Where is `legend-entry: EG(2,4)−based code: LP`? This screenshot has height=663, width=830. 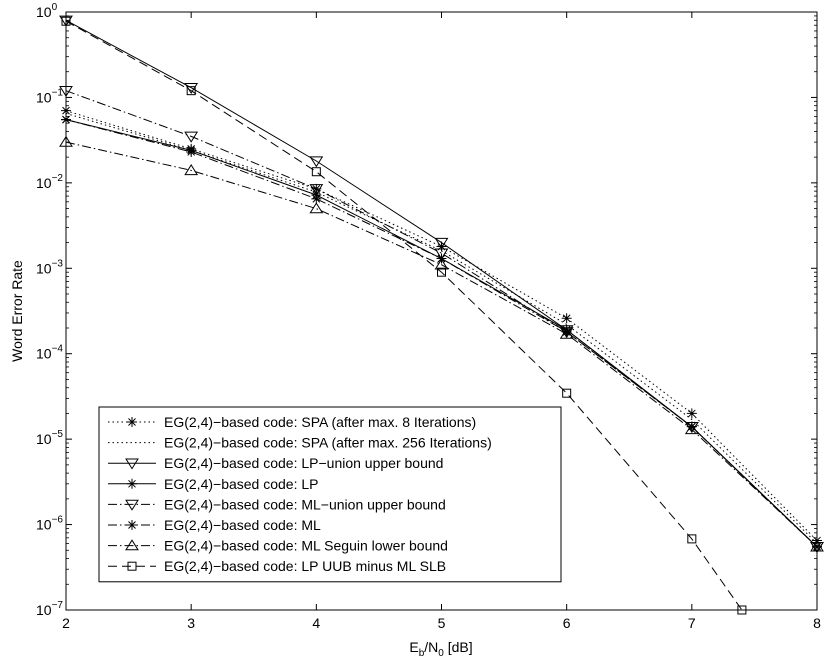 legend-entry: EG(2,4)−based code: LP is located at coordinates (213, 484).